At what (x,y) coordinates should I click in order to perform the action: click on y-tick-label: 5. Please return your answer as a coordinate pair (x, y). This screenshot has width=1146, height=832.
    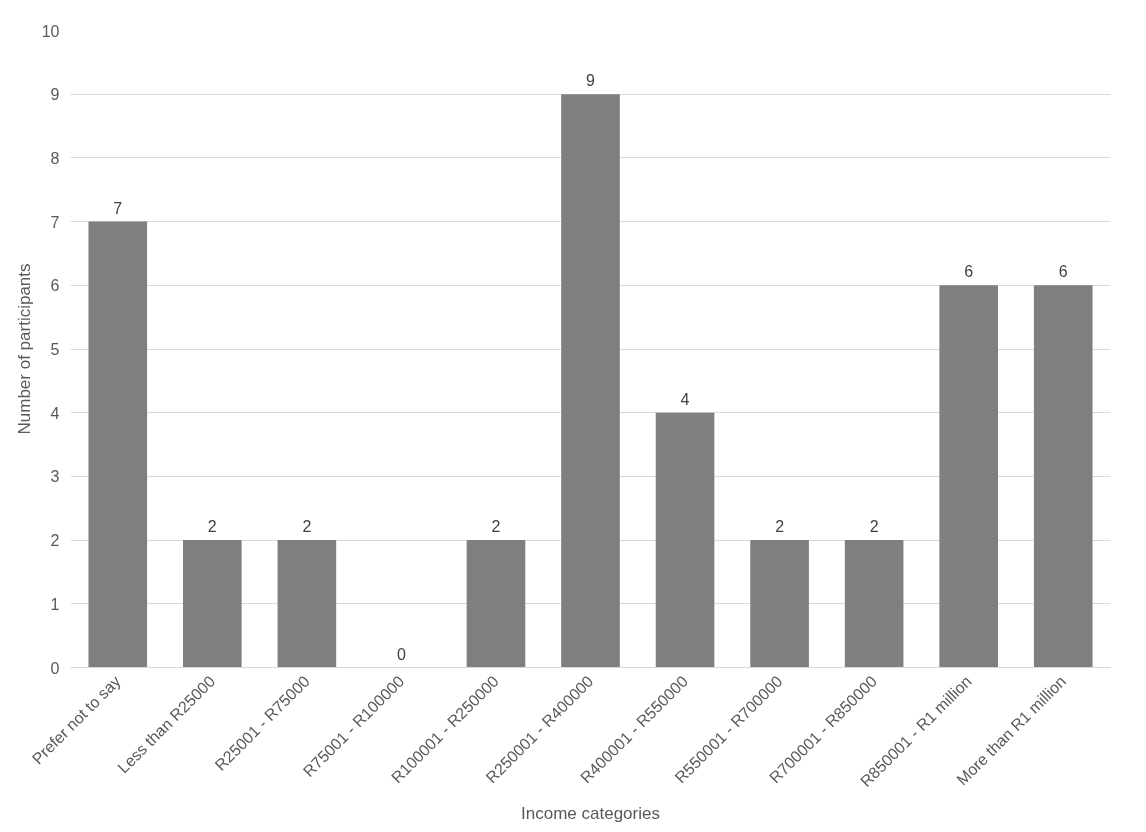
    Looking at the image, I should click on (55, 349).